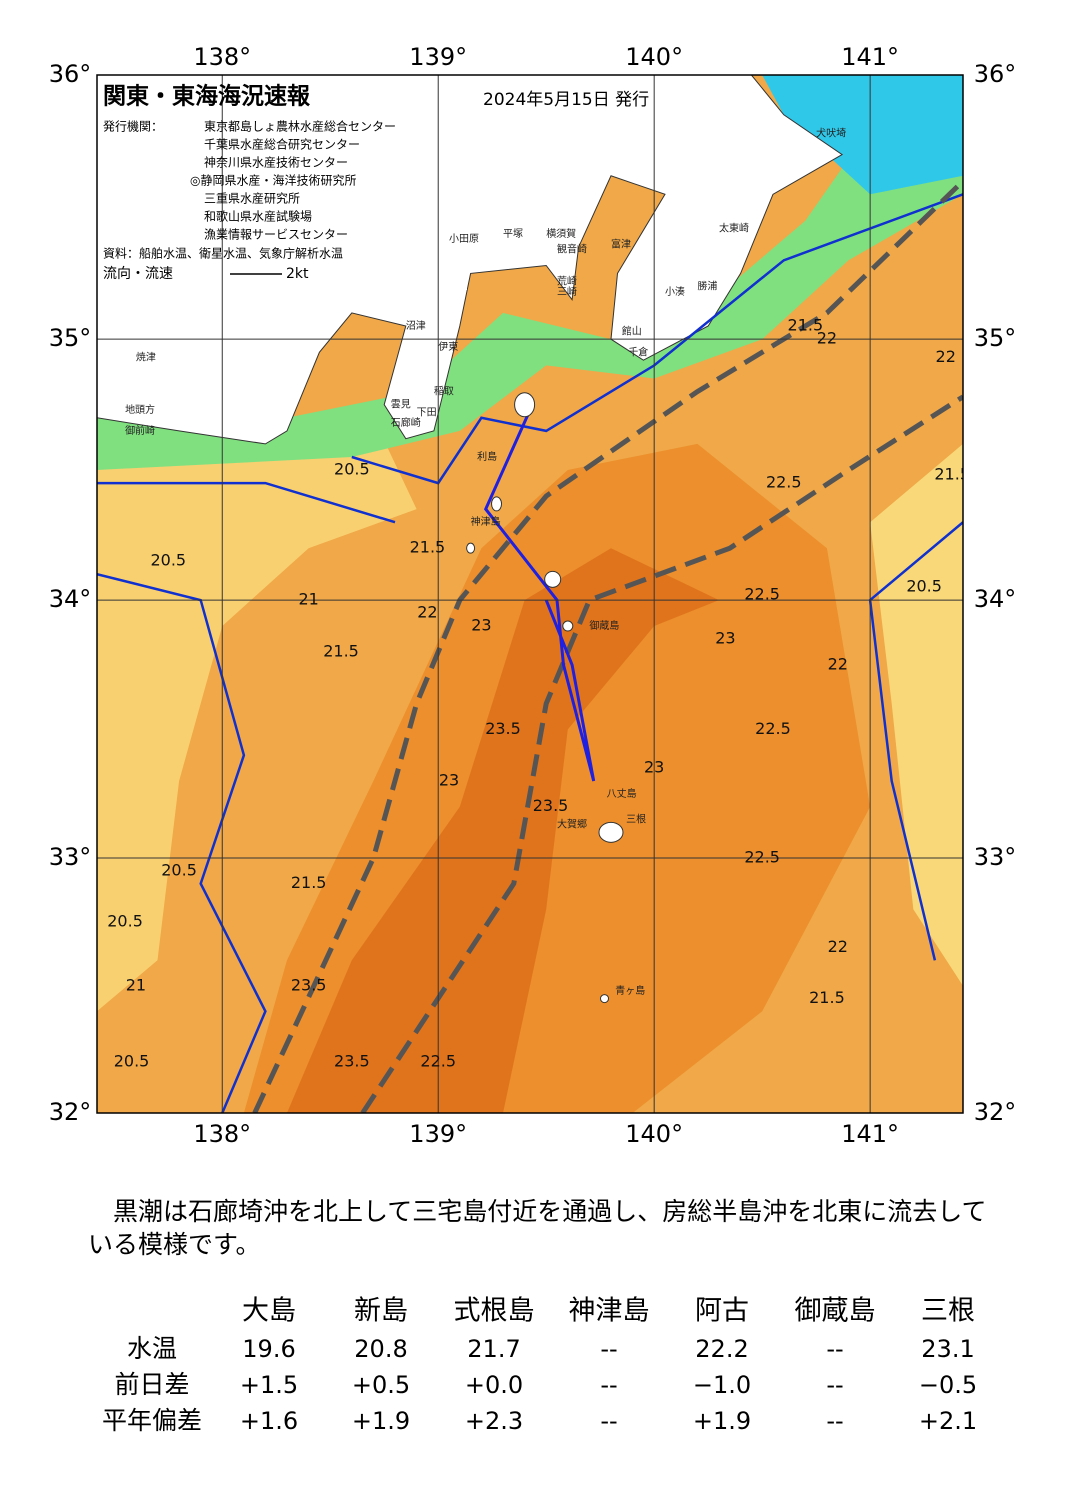 The image size is (1065, 1505). I want to click on cell: 19.6, so click(268, 1349).